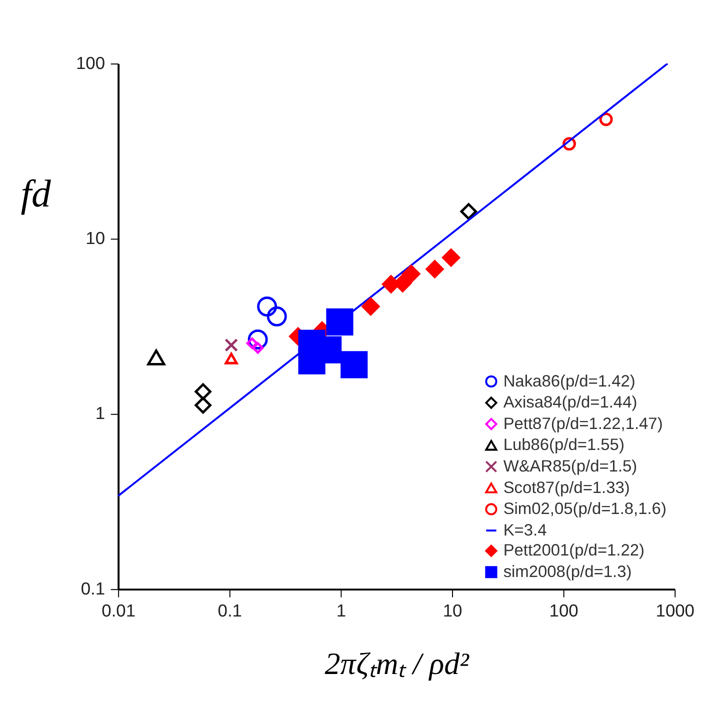 This screenshot has height=725, width=724. Describe the element at coordinates (100, 413) in the screenshot. I see `y-tick-label: 1` at that location.